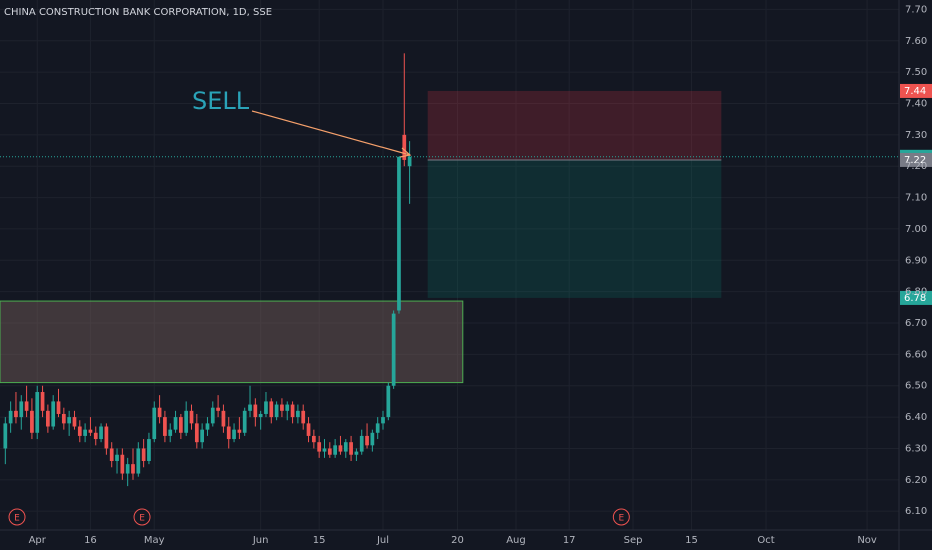 This screenshot has width=932, height=550. I want to click on x-tick-label: Nov, so click(867, 540).